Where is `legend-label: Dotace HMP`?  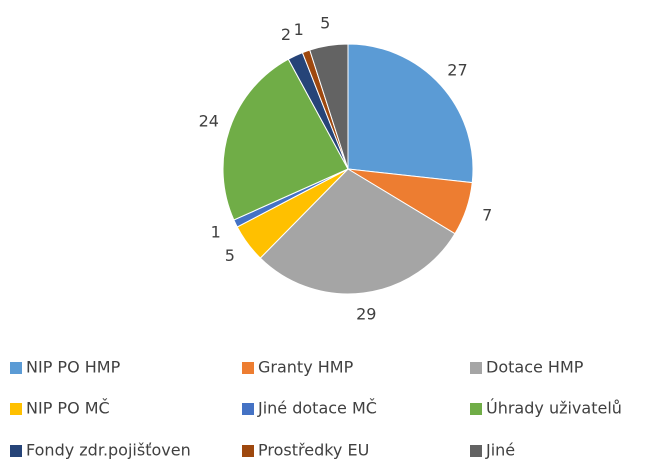
legend-label: Dotace HMP is located at coordinates (535, 367).